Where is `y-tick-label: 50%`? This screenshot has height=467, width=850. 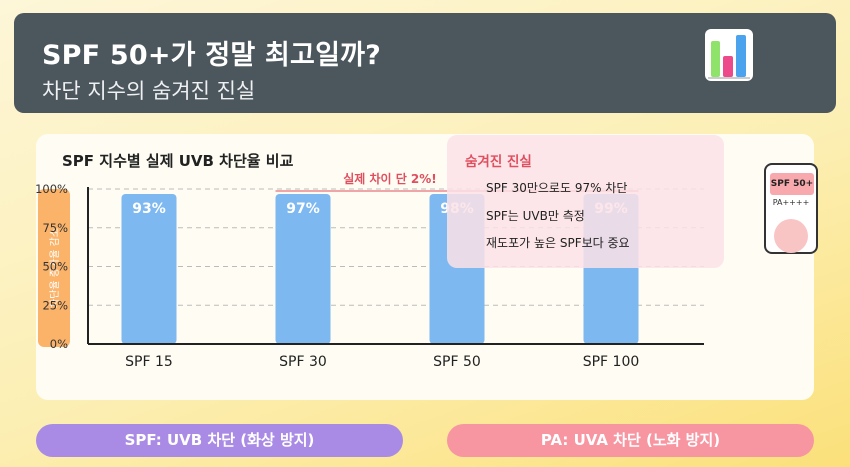 y-tick-label: 50% is located at coordinates (55, 267).